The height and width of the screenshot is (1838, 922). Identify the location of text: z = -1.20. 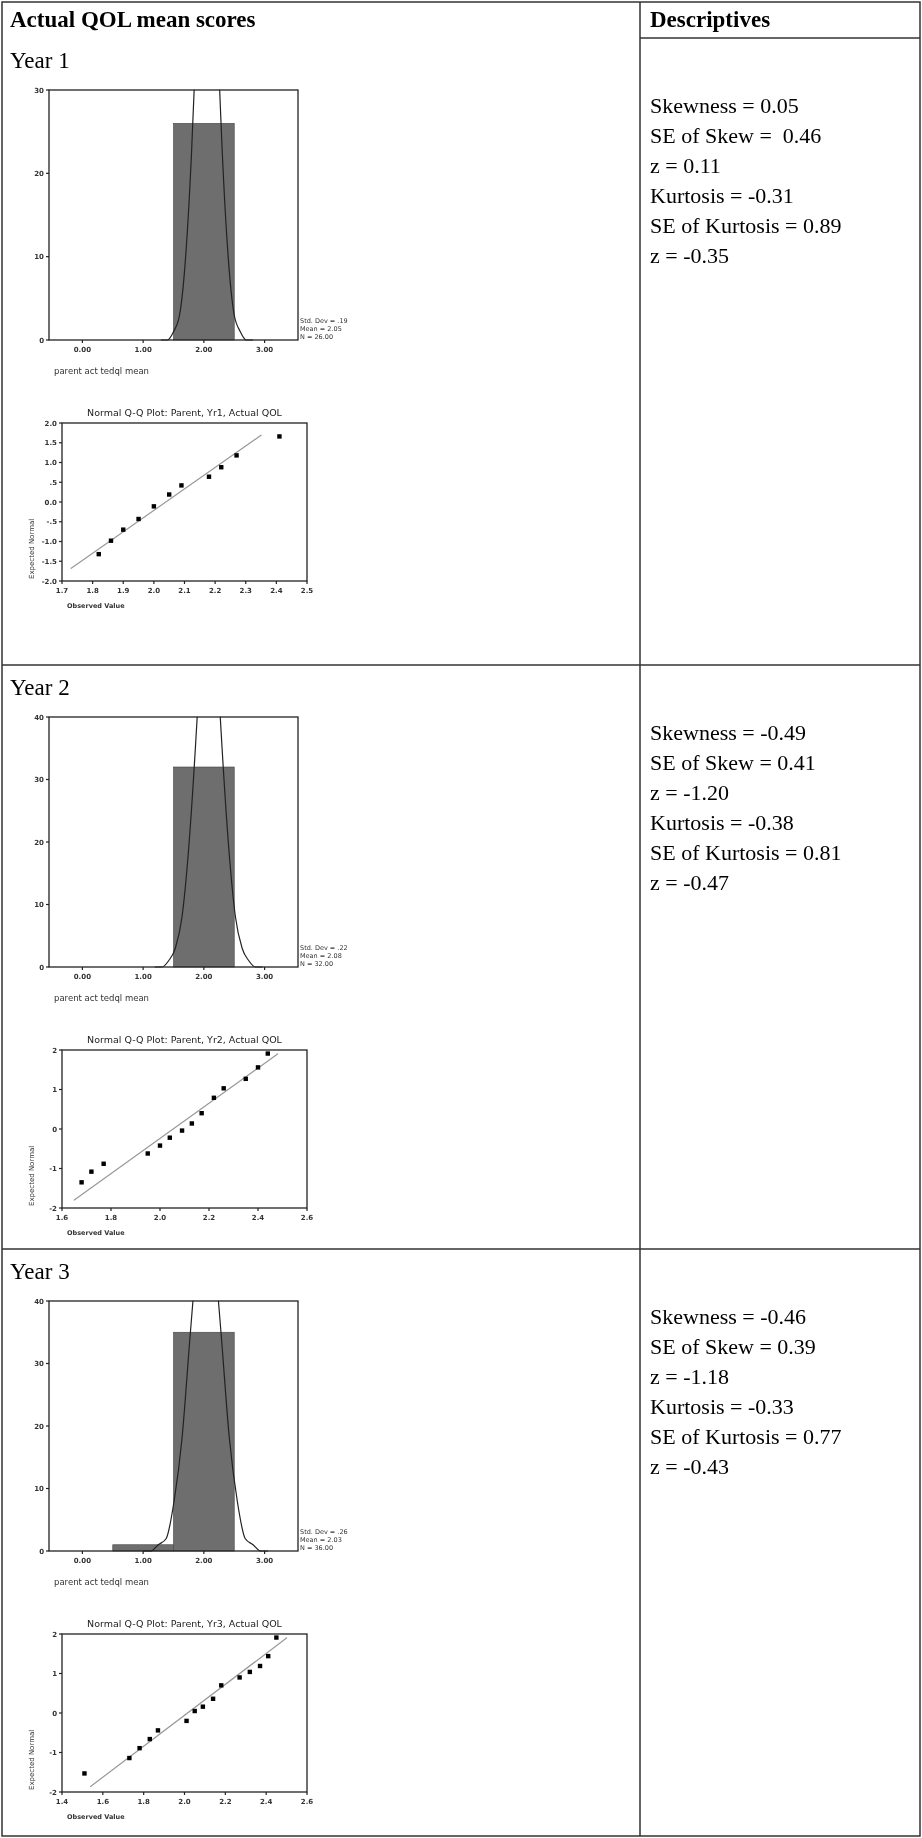
(689, 792).